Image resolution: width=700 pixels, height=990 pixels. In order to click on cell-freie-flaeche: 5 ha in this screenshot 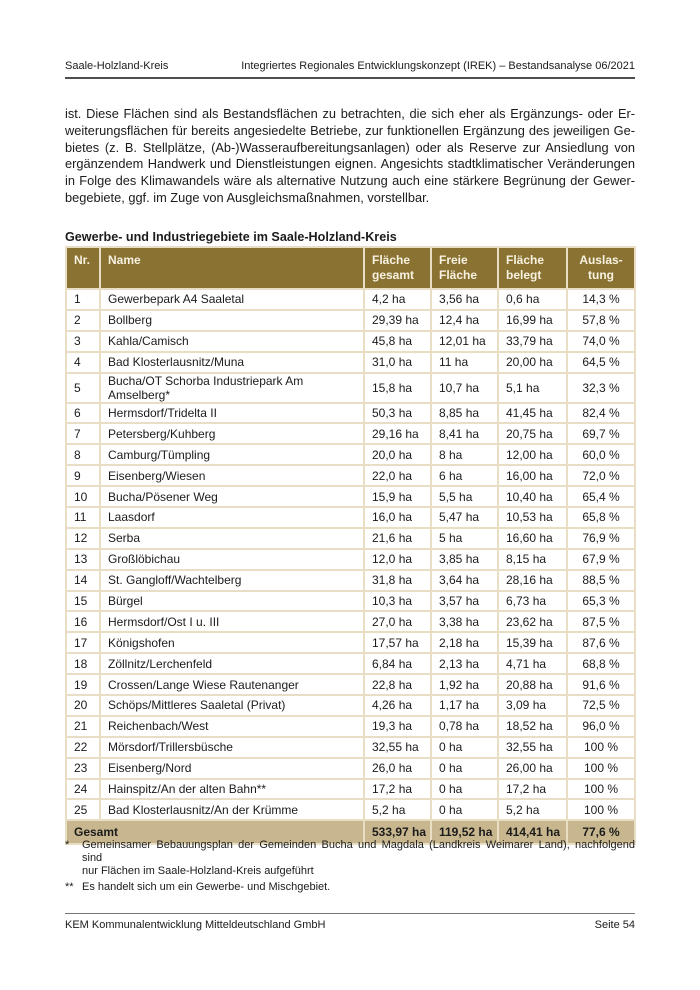, I will do `click(464, 538)`.